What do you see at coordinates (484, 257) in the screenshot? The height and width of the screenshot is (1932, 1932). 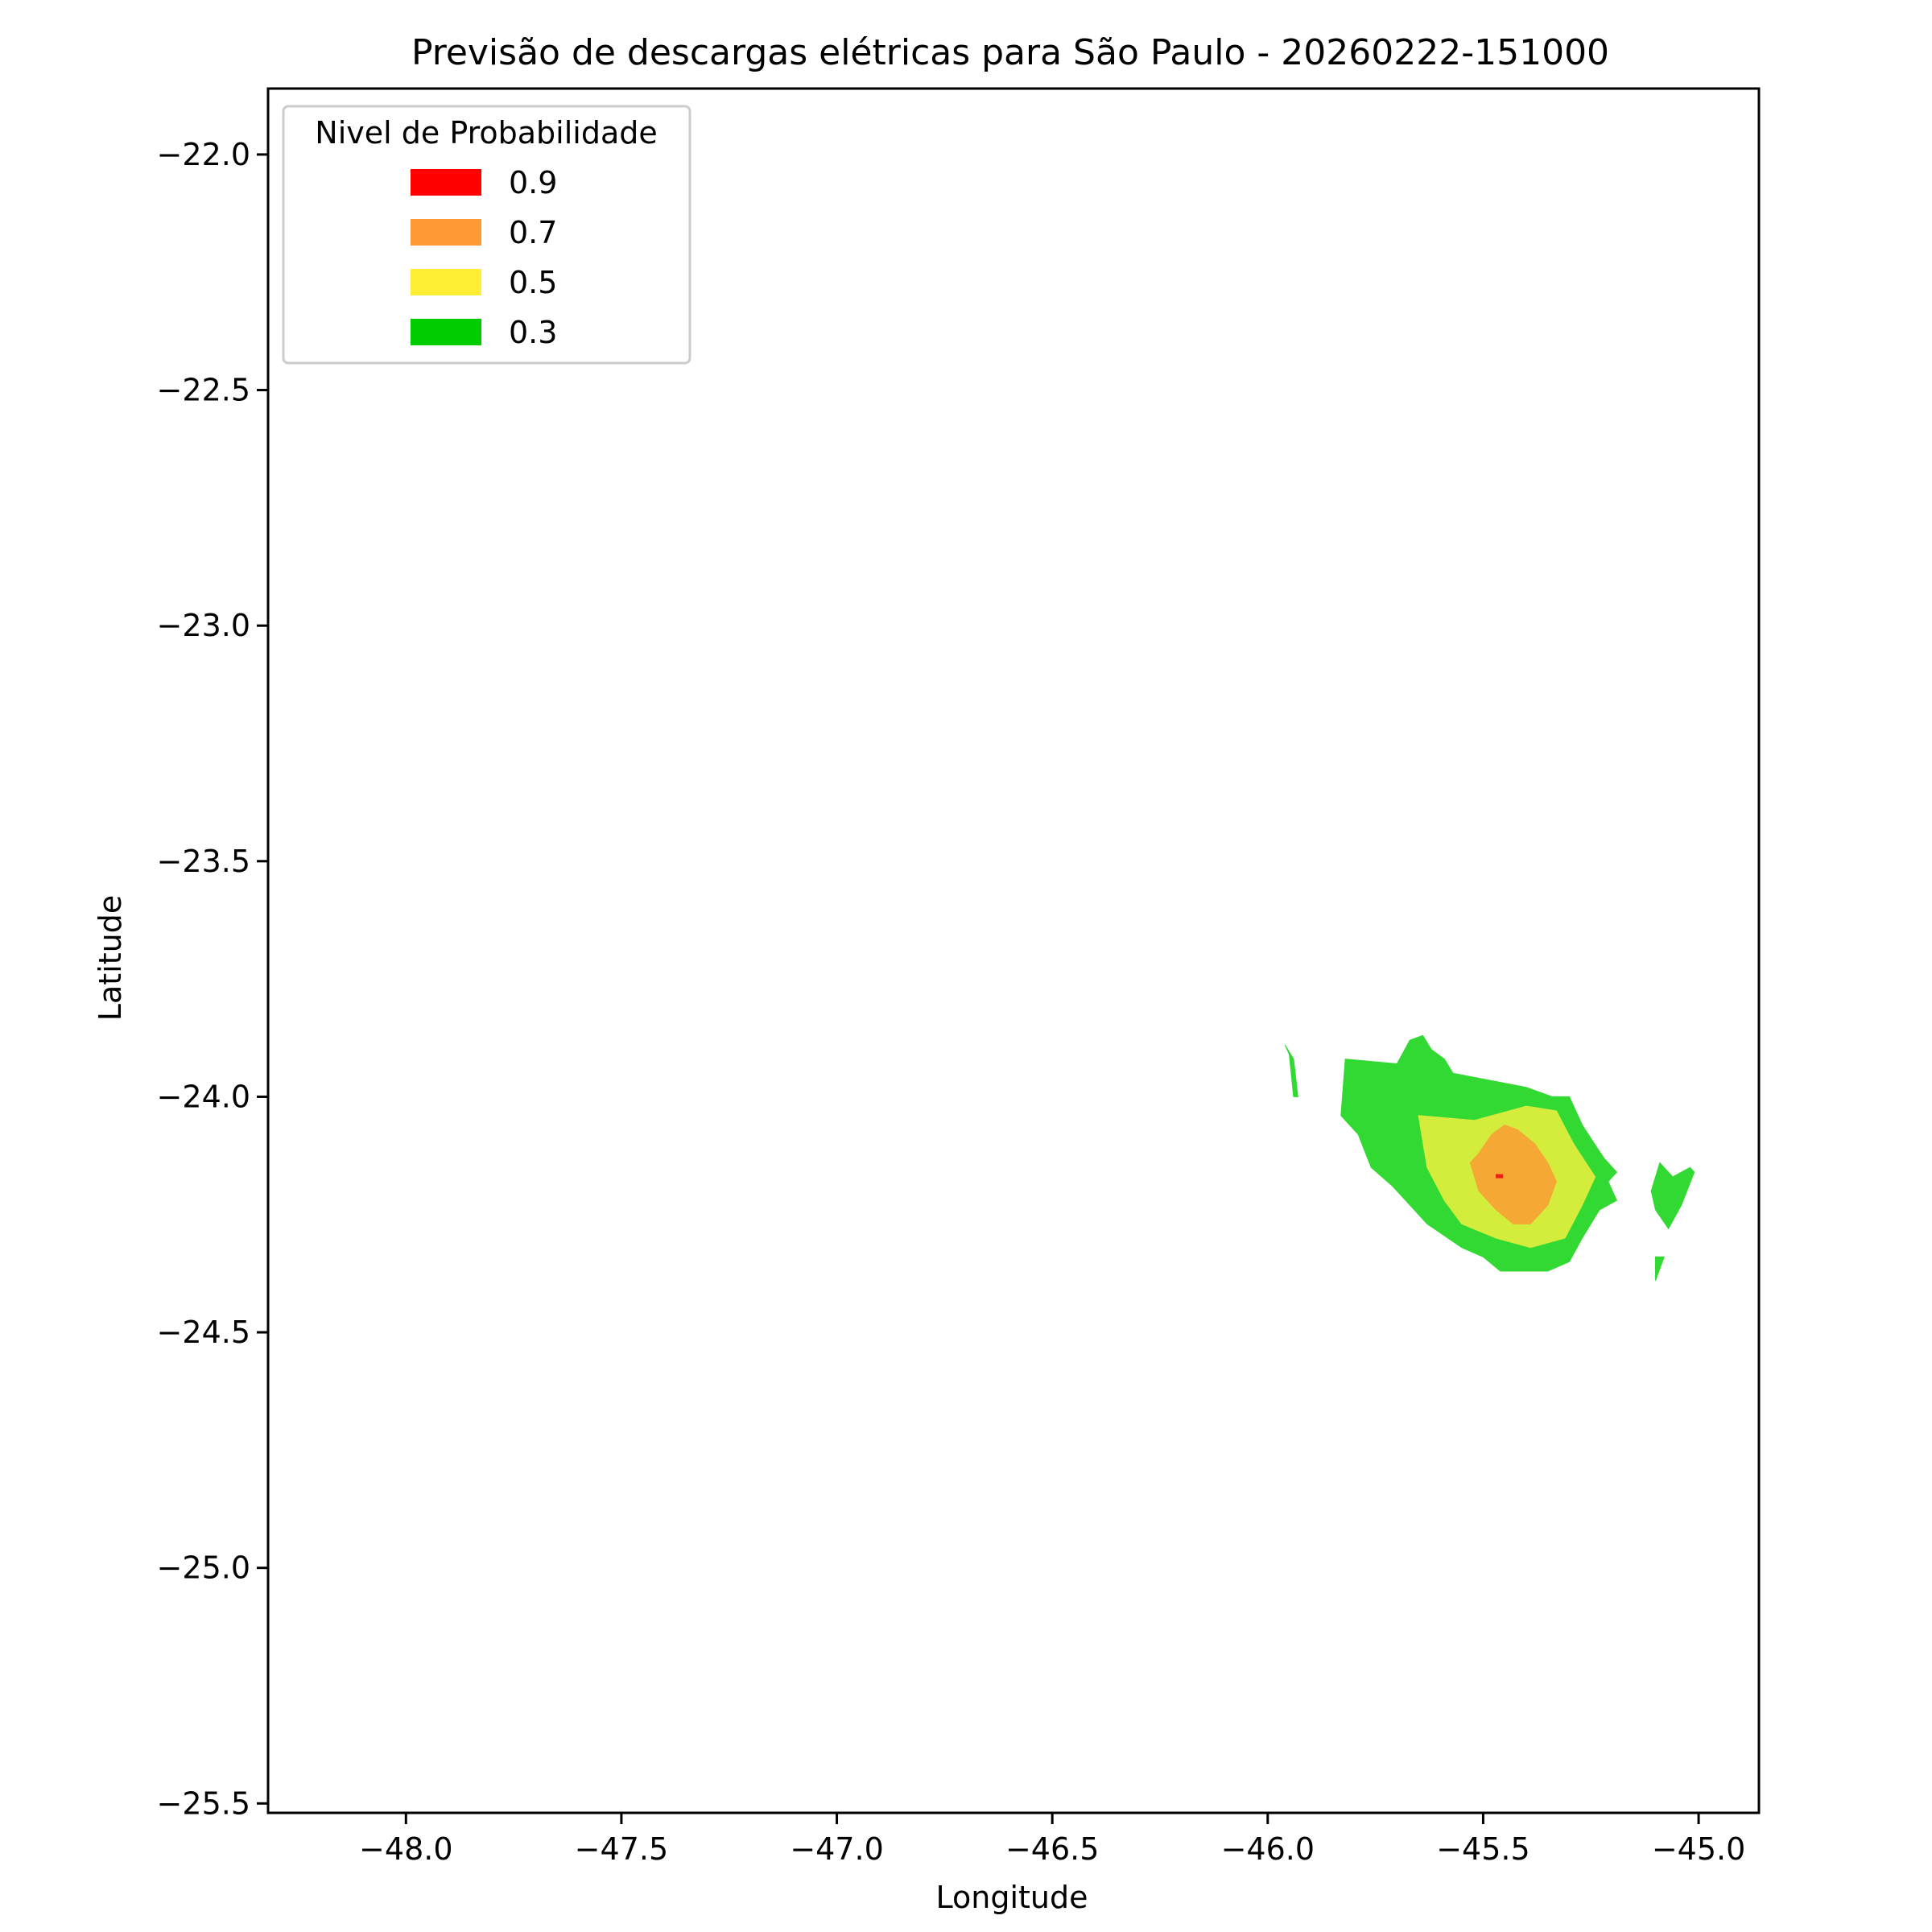 I see `legend-entries: 0.9 0.7 0.5 0.3` at bounding box center [484, 257].